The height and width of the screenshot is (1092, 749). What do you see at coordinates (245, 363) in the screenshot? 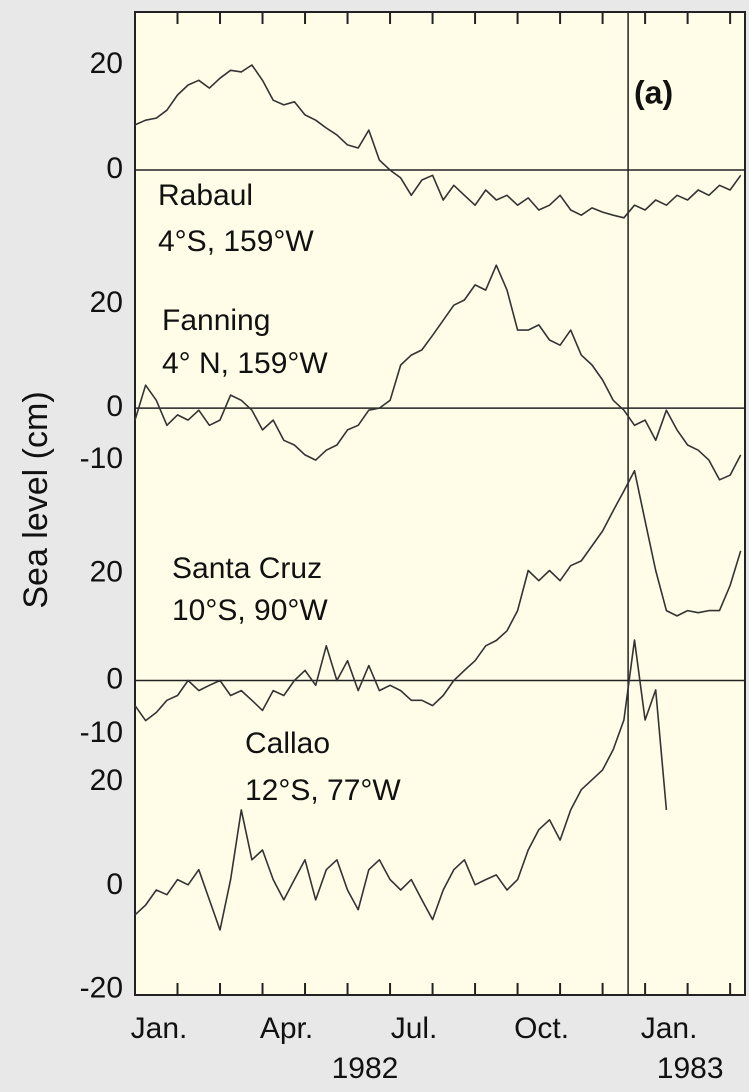
I see `station-location: 4° N, 159°W` at bounding box center [245, 363].